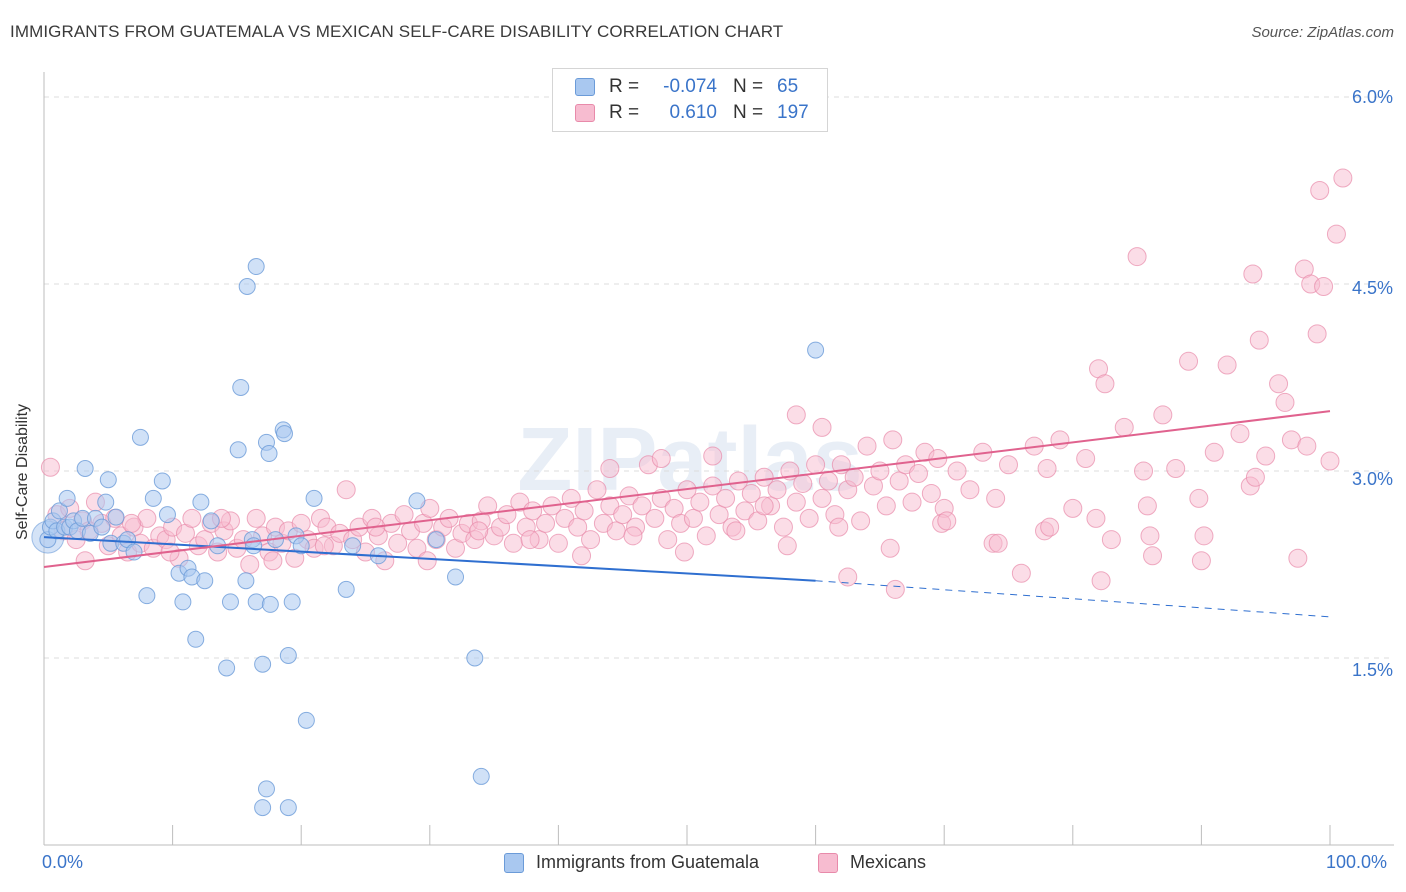 The height and width of the screenshot is (892, 1406). What do you see at coordinates (1373, 670) in the screenshot?
I see `y-tick-label: 1.5%` at bounding box center [1373, 670].